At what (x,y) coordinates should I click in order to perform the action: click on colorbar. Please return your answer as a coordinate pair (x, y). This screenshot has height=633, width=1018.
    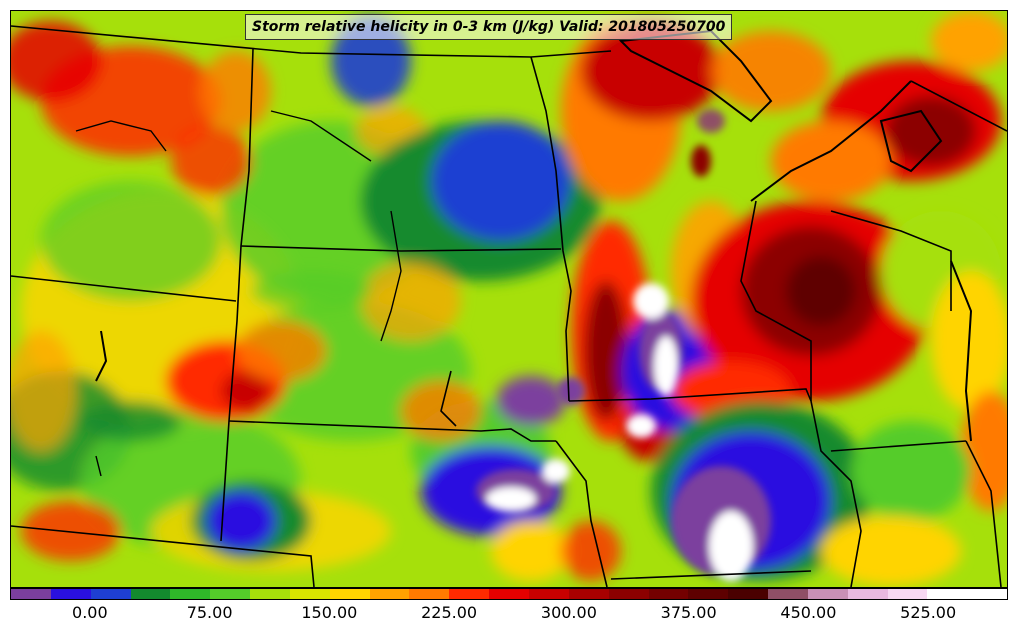
    Looking at the image, I should click on (509, 594).